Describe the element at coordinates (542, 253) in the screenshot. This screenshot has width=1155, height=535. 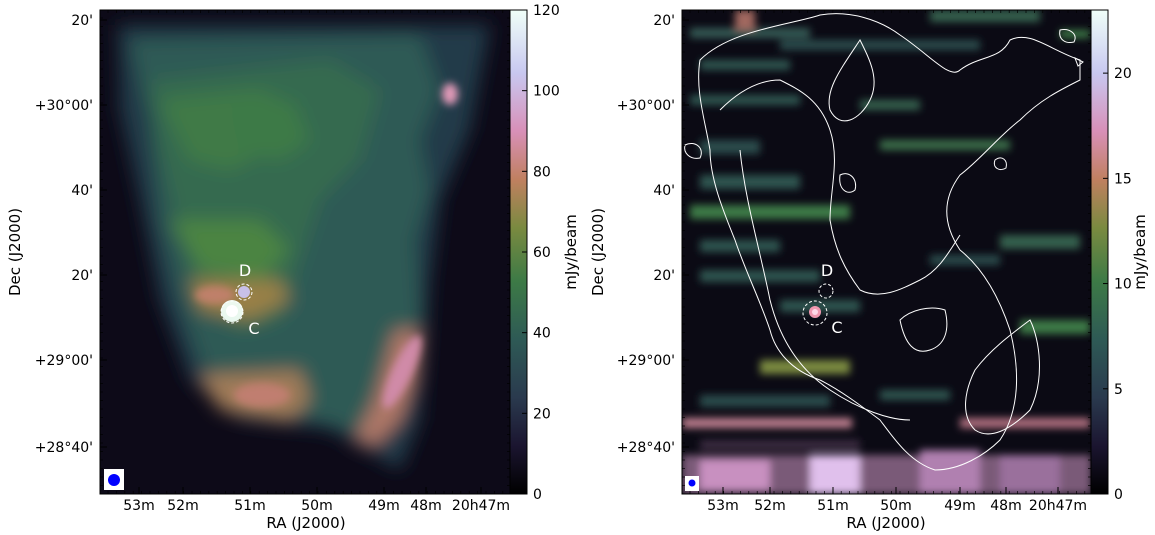
I see `colorbar-tick-label: 60` at that location.